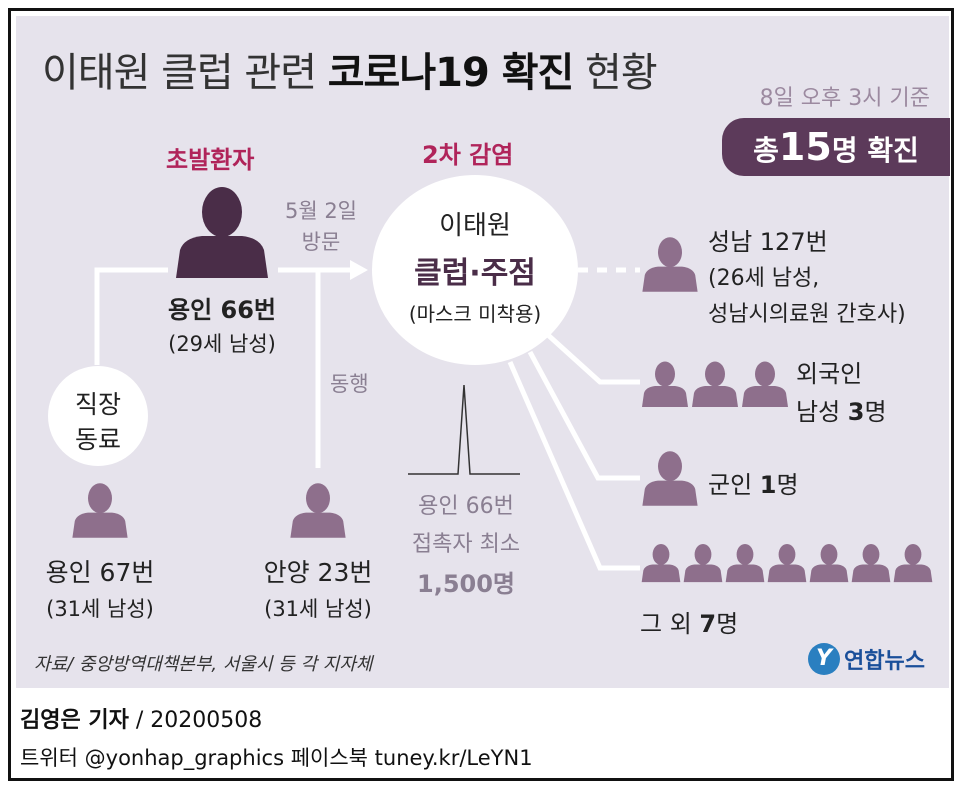  What do you see at coordinates (222, 232) in the screenshot?
I see `index-patient-person-icon` at bounding box center [222, 232].